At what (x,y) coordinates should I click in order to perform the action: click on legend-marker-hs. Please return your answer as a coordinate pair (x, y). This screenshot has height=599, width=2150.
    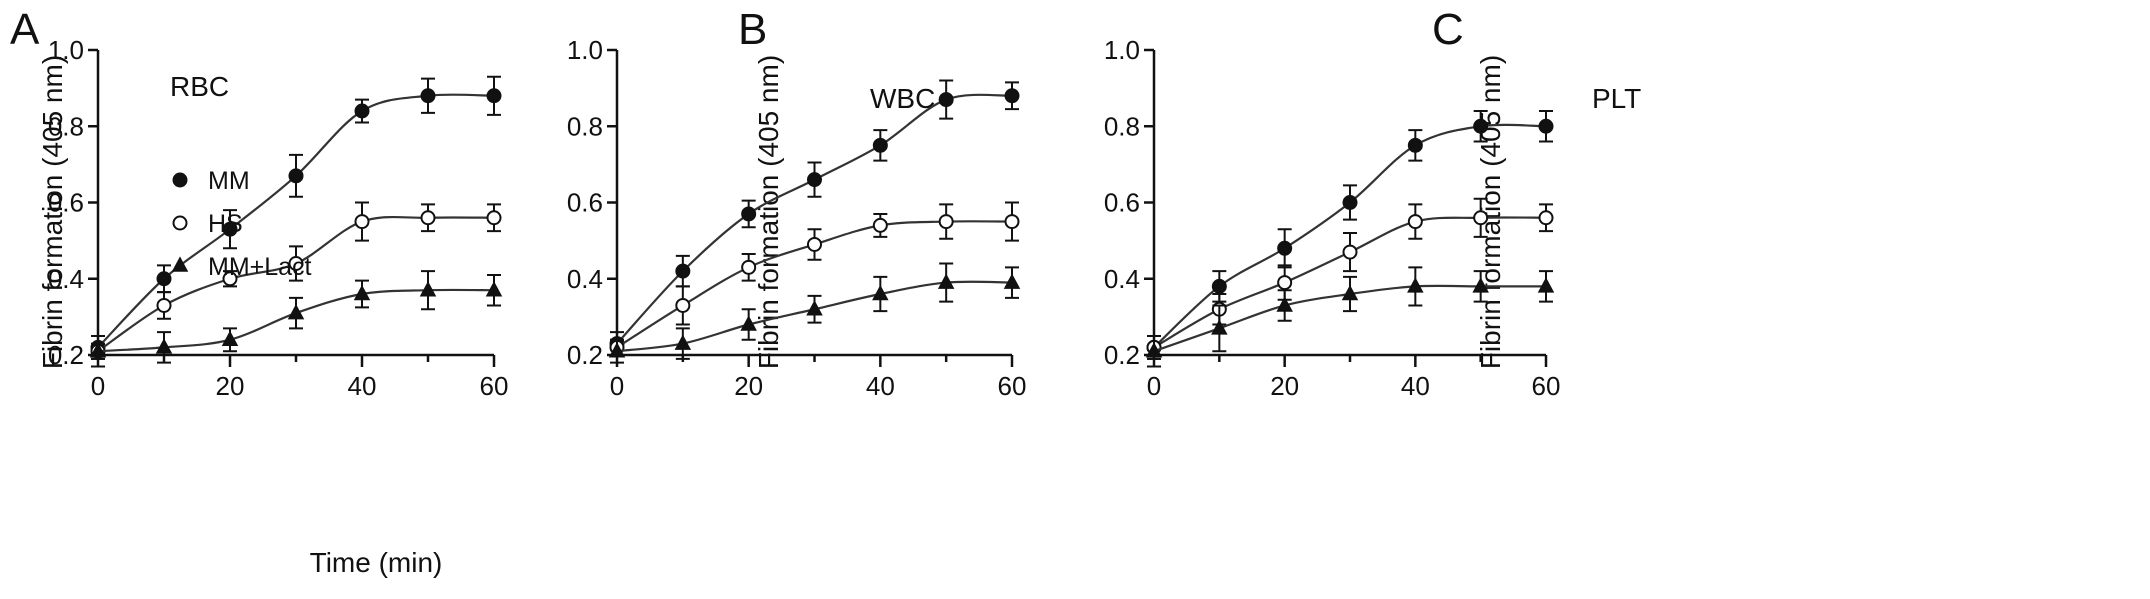
    Looking at the image, I should click on (180, 223).